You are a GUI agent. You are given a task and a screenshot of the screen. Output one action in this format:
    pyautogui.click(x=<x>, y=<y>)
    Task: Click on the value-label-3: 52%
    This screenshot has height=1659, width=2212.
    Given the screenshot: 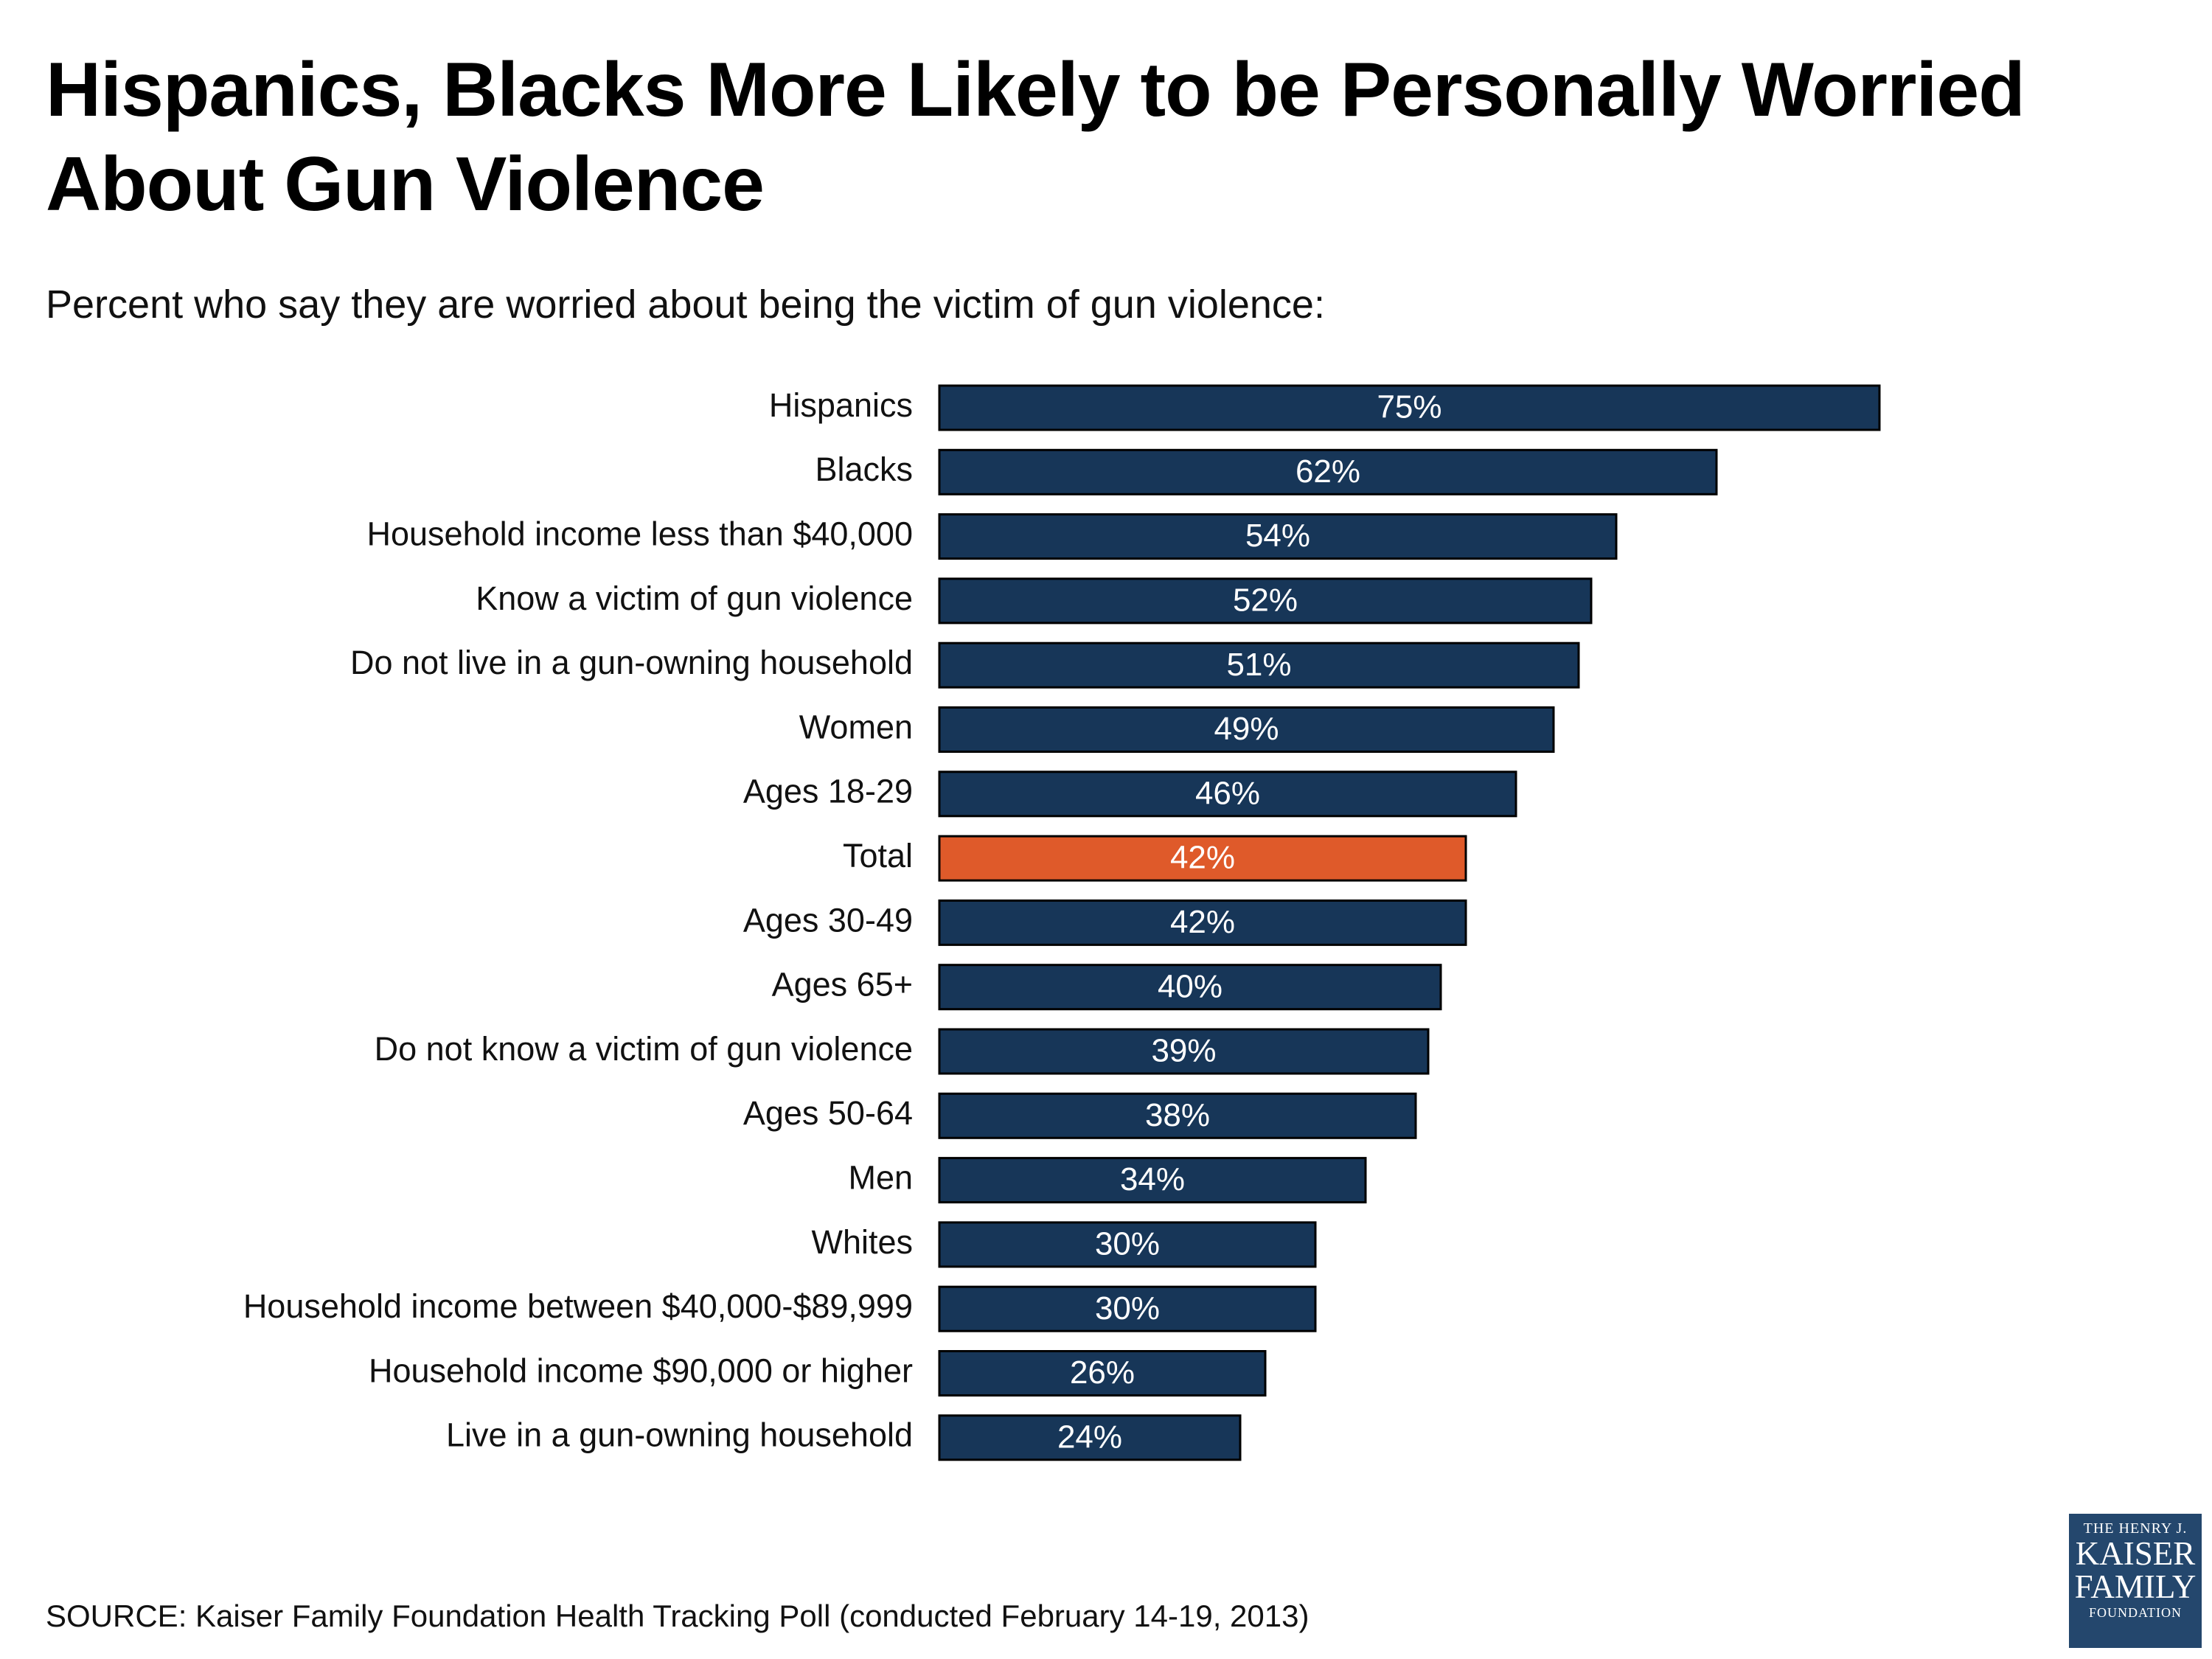 What is the action you would take?
    pyautogui.click(x=1265, y=600)
    